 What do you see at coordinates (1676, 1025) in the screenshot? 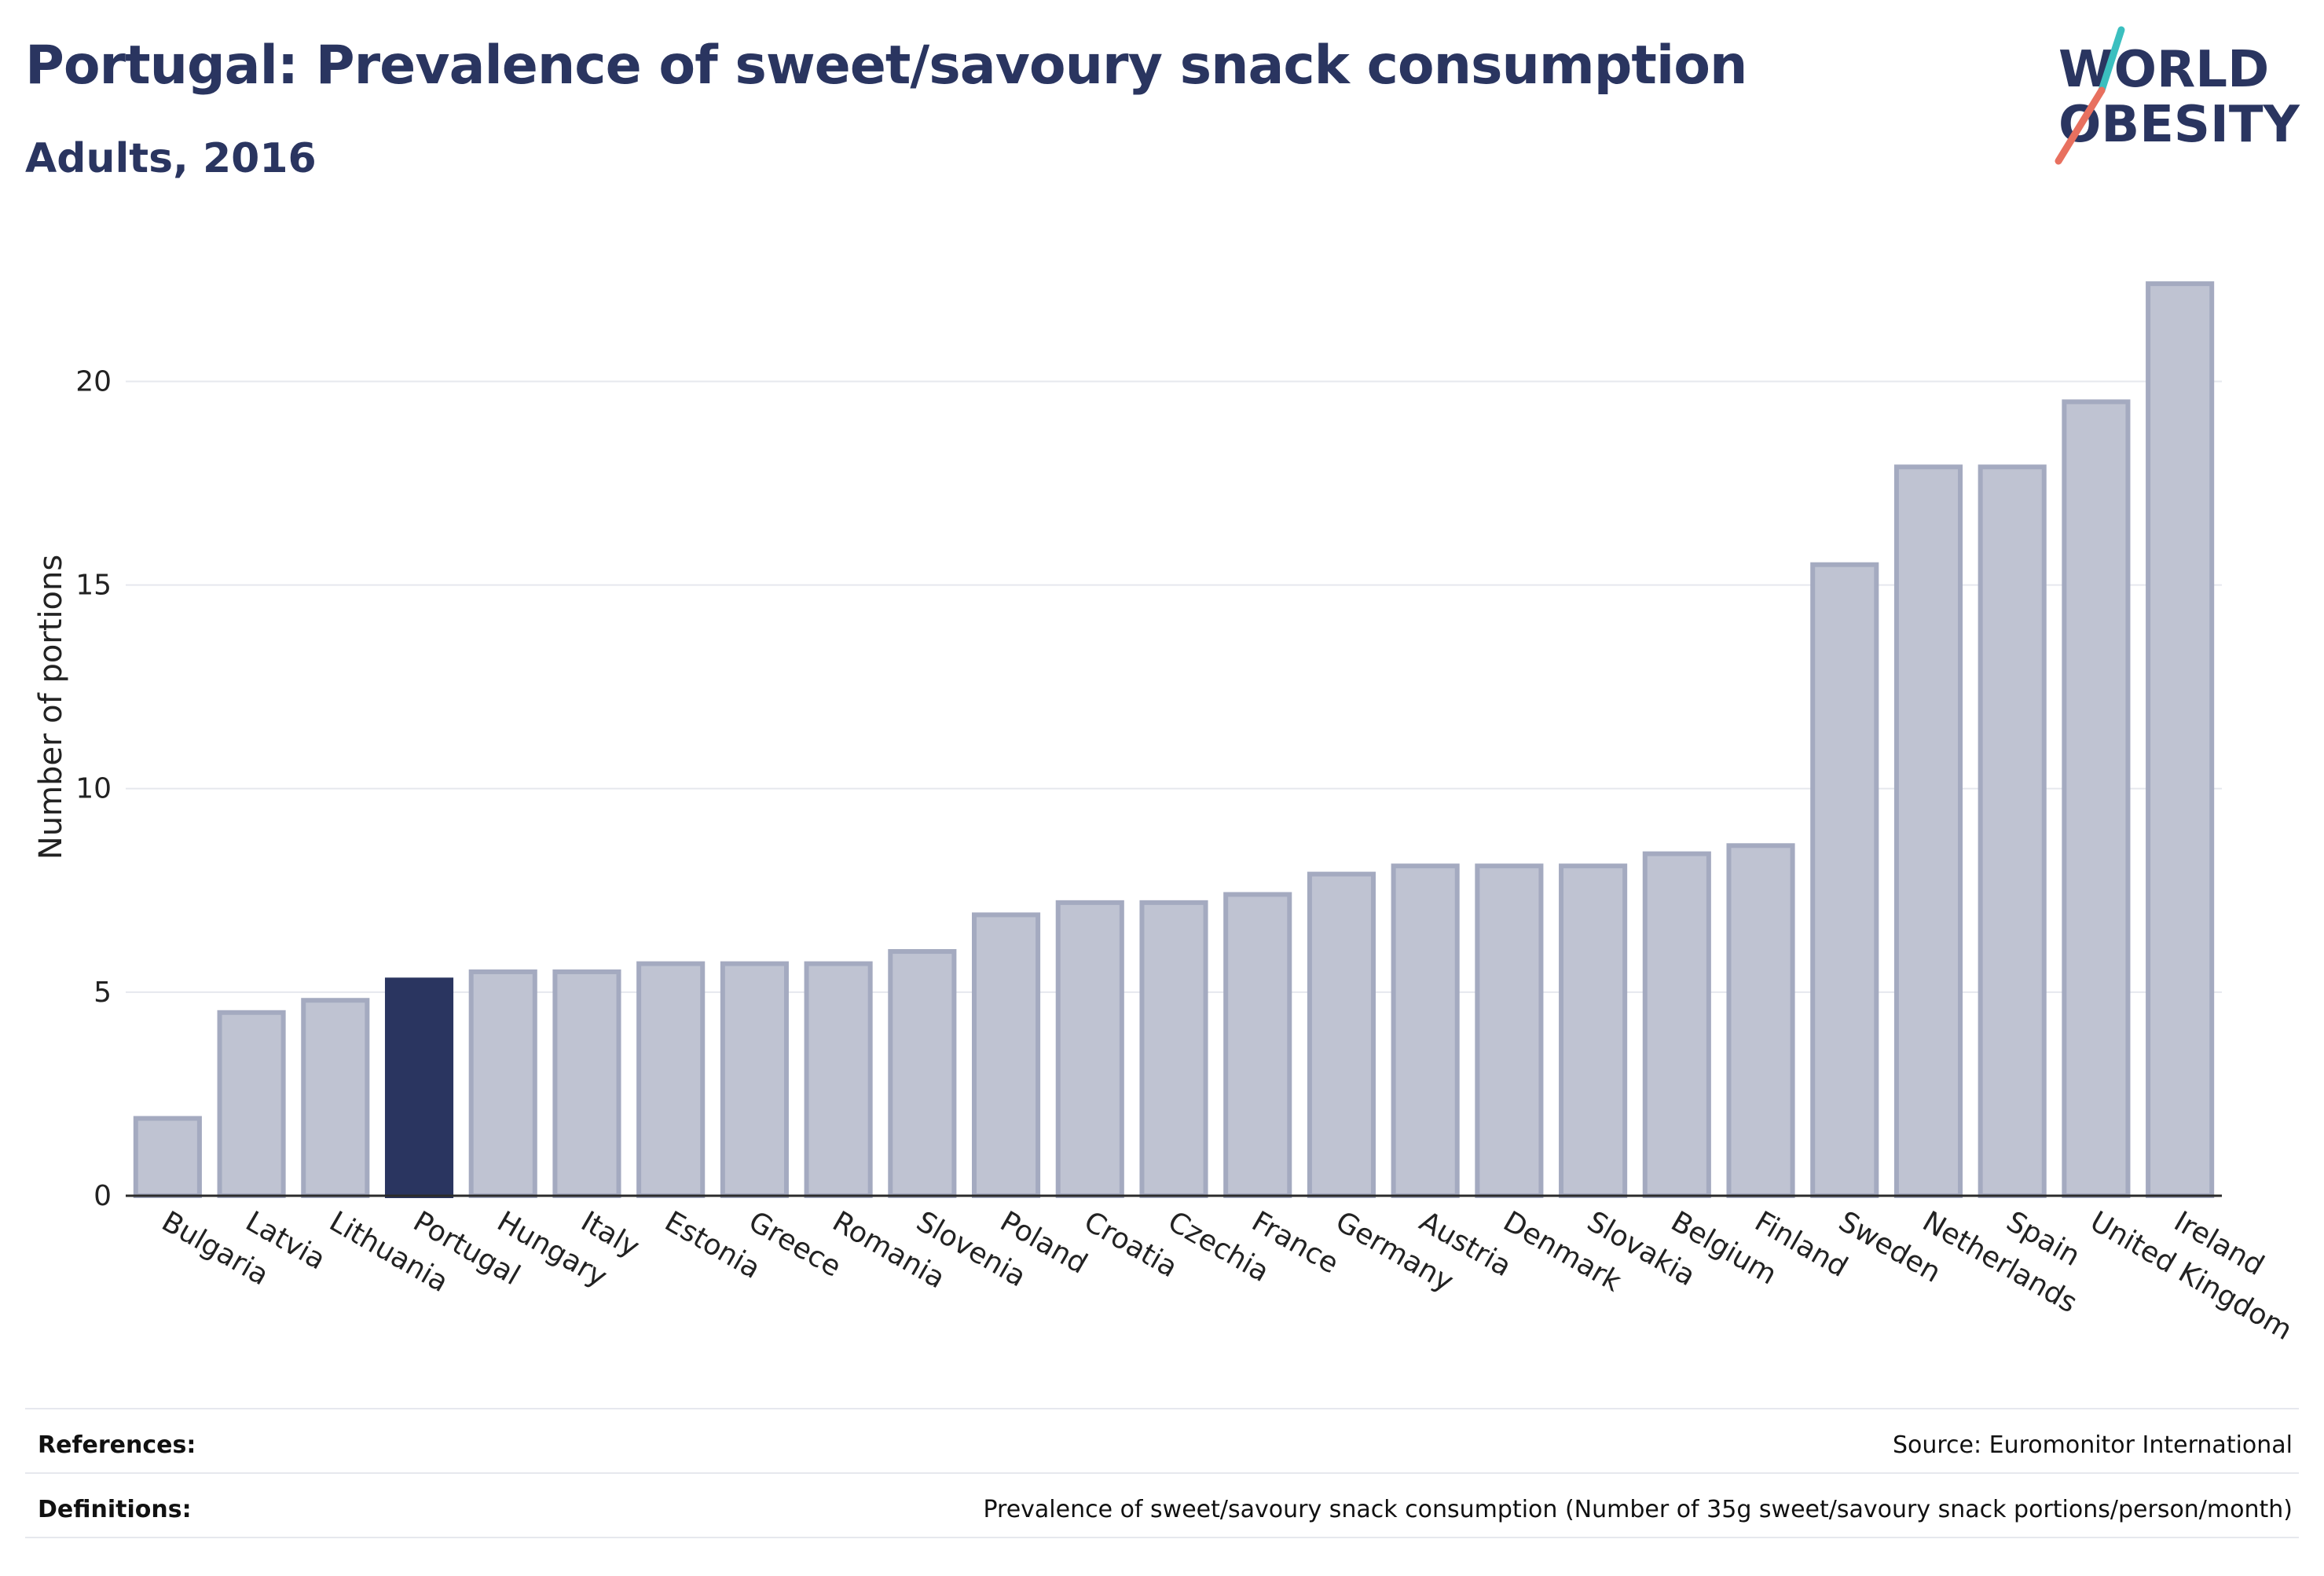
I see `bar-belgium` at bounding box center [1676, 1025].